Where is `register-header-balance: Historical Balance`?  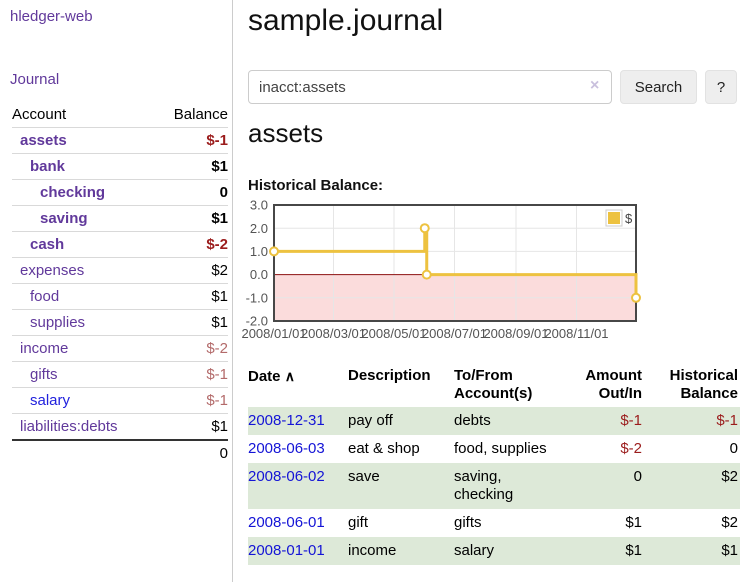
register-header-balance: Historical Balance is located at coordinates (703, 384).